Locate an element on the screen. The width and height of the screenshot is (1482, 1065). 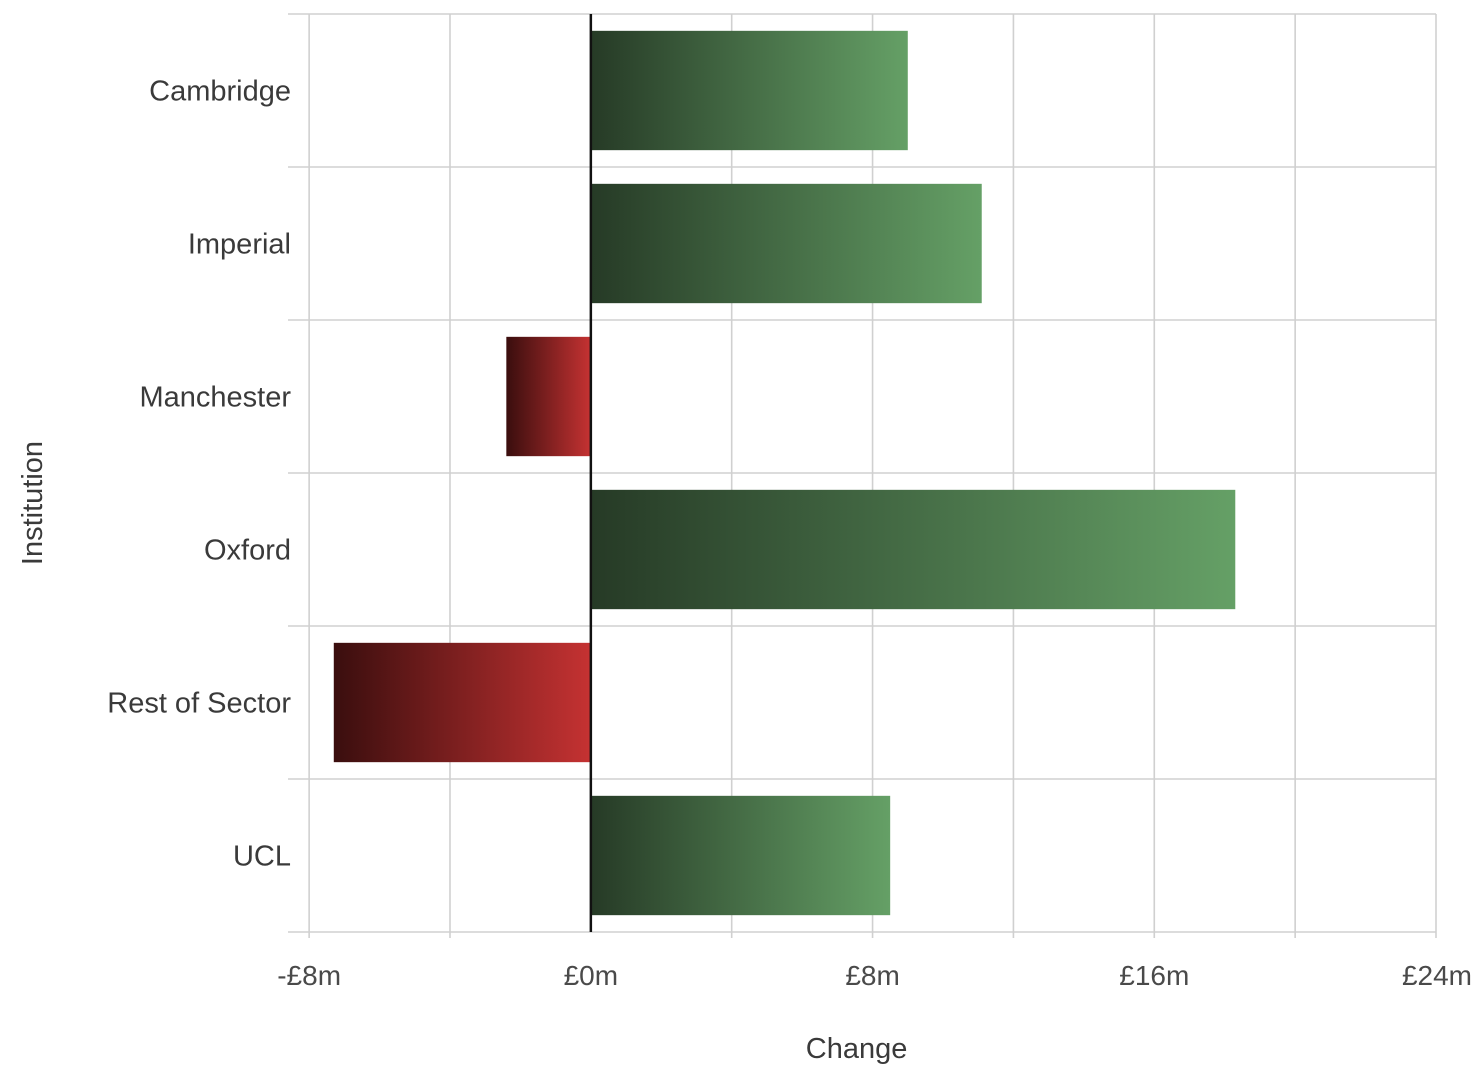
category-label: Manchester is located at coordinates (215, 398).